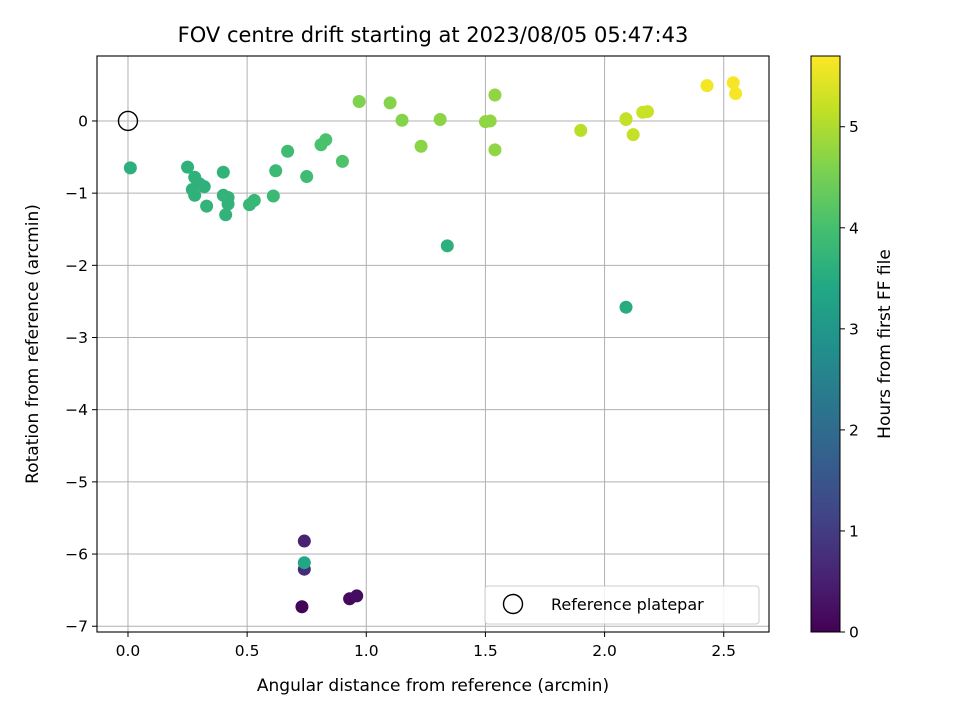 Image resolution: width=960 pixels, height=720 pixels. Describe the element at coordinates (33, 344) in the screenshot. I see `y-axis-label: Rotation from reference (arcmin)` at that location.